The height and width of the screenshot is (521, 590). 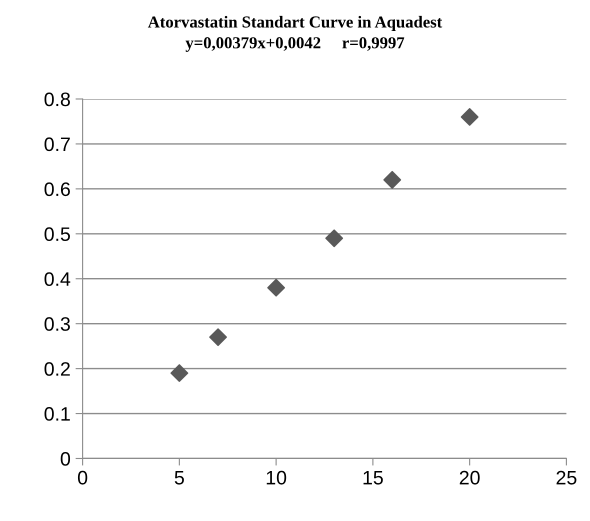 I want to click on x-tick-label: 15, so click(x=373, y=478).